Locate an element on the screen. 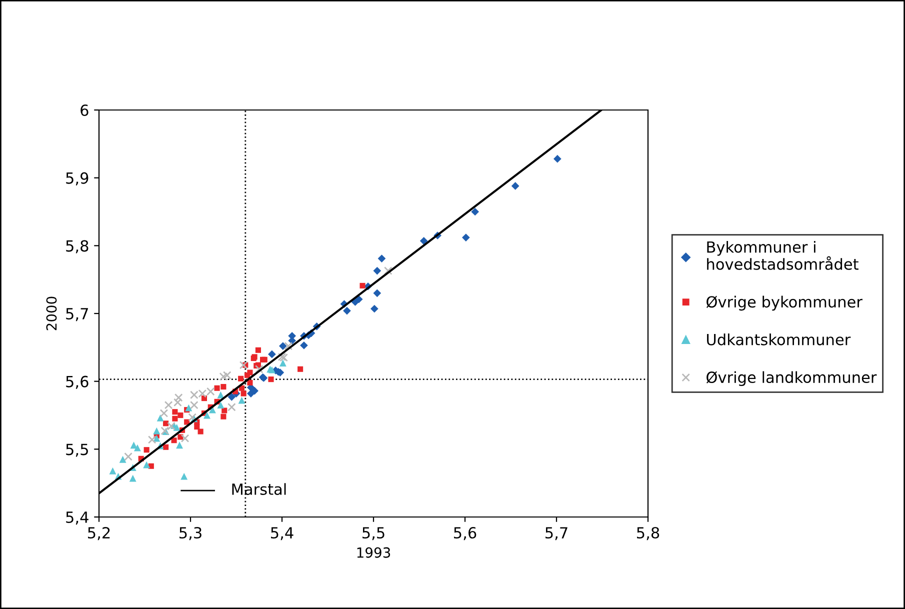 This screenshot has width=905, height=609. x-tick-label: 5,3 is located at coordinates (191, 533).